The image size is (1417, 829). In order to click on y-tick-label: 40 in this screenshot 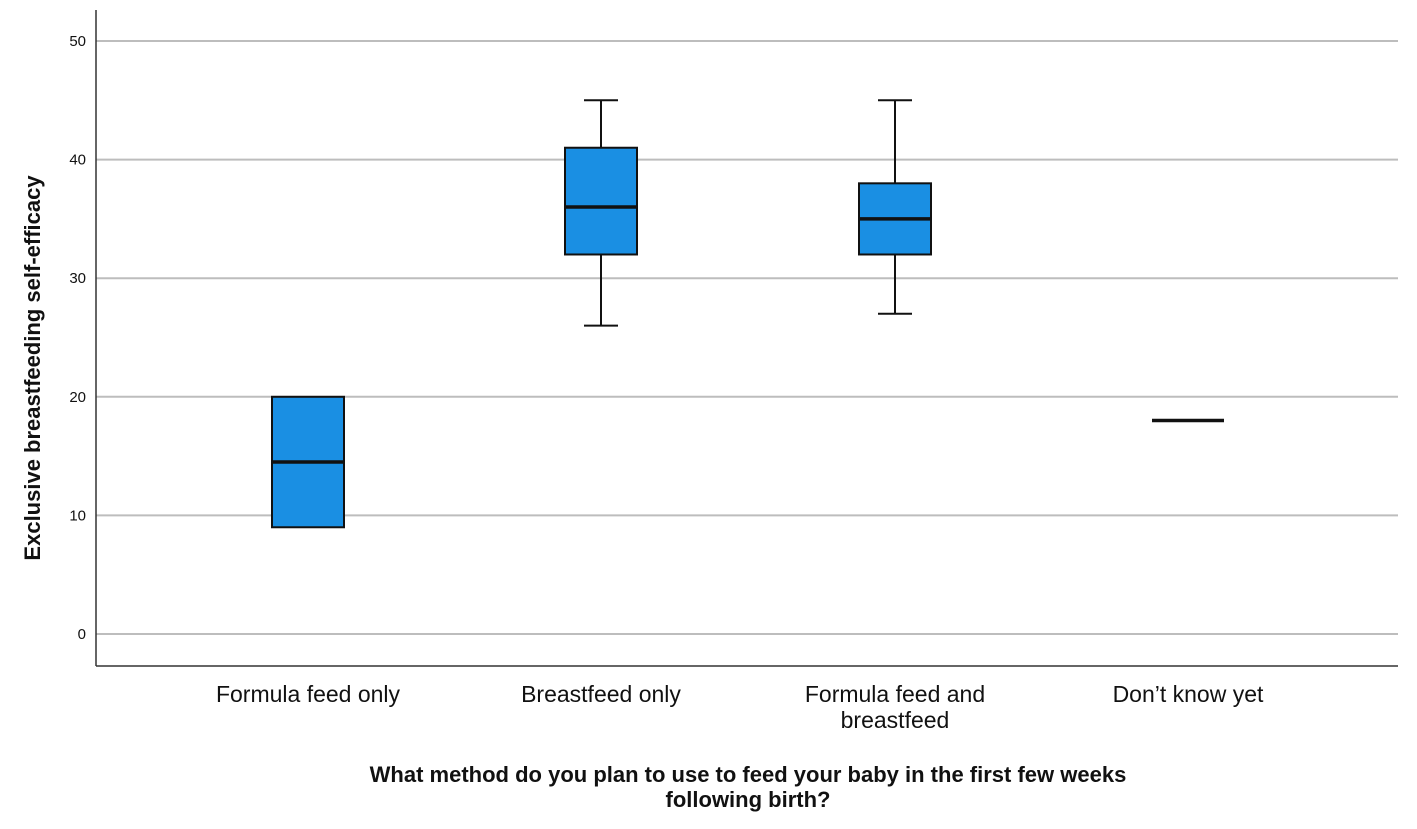, I will do `click(77, 160)`.